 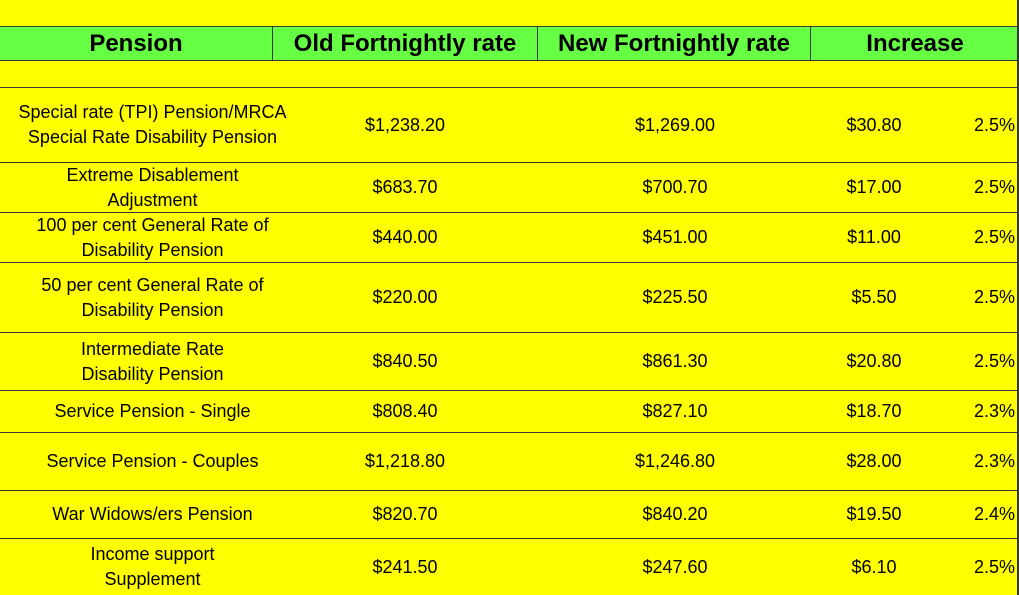 What do you see at coordinates (405, 187) in the screenshot?
I see `old-rate: $683.70` at bounding box center [405, 187].